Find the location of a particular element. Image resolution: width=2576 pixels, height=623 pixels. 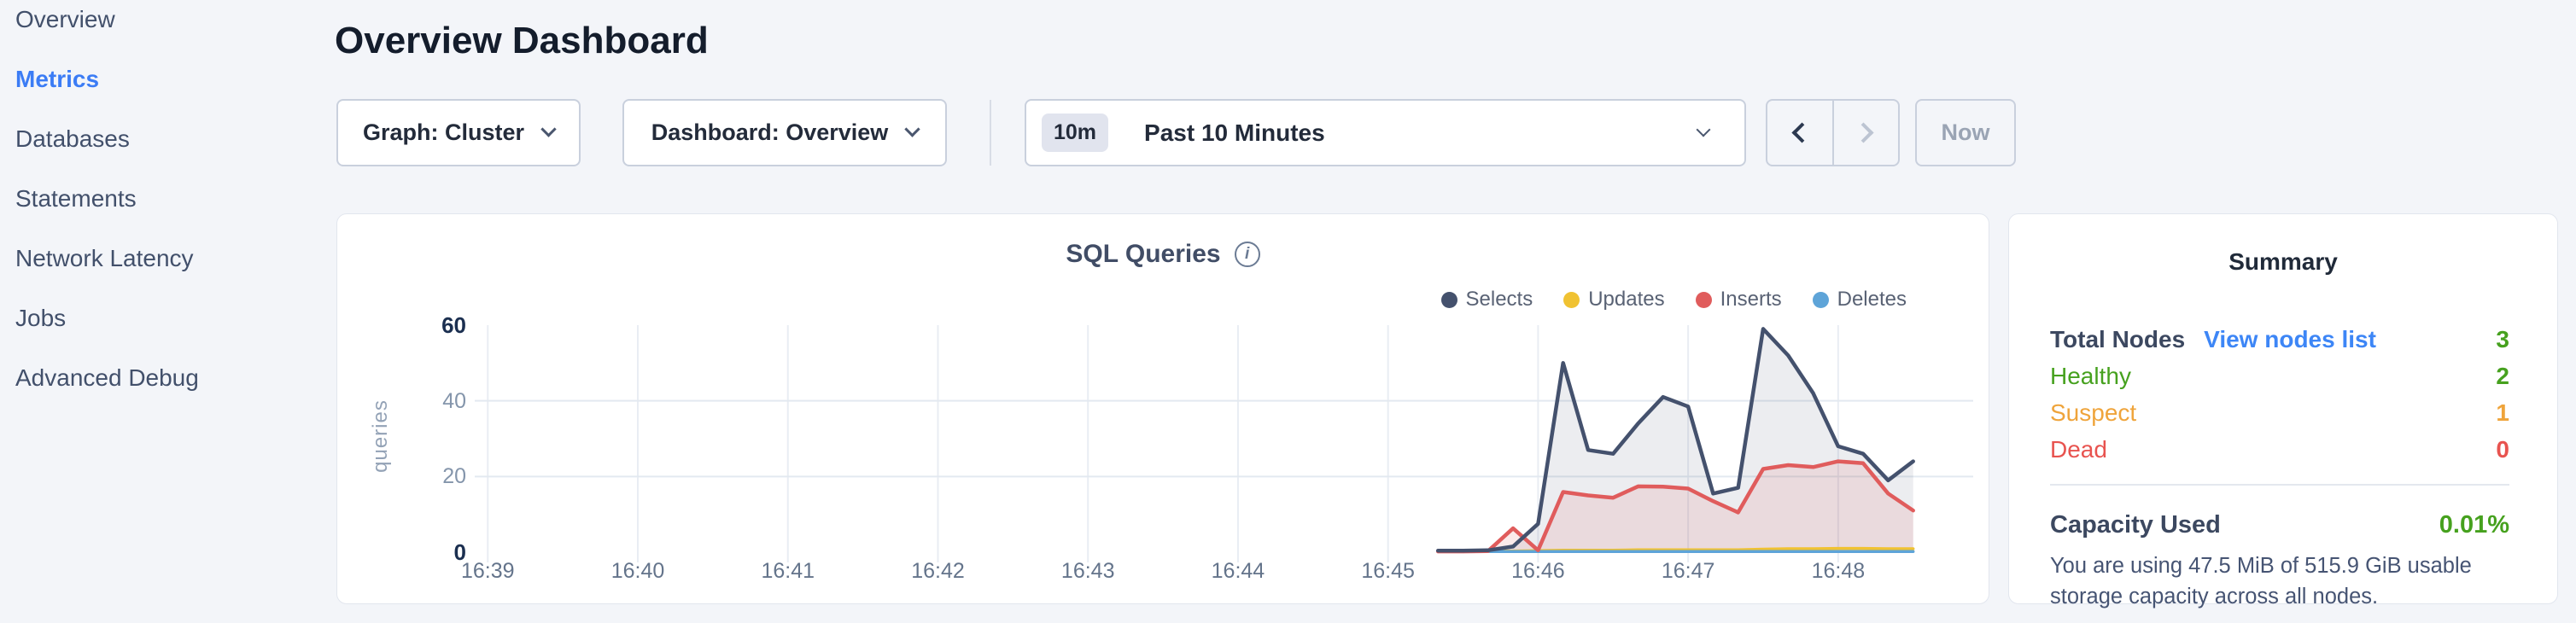

y-tick-label: 20 is located at coordinates (454, 476).